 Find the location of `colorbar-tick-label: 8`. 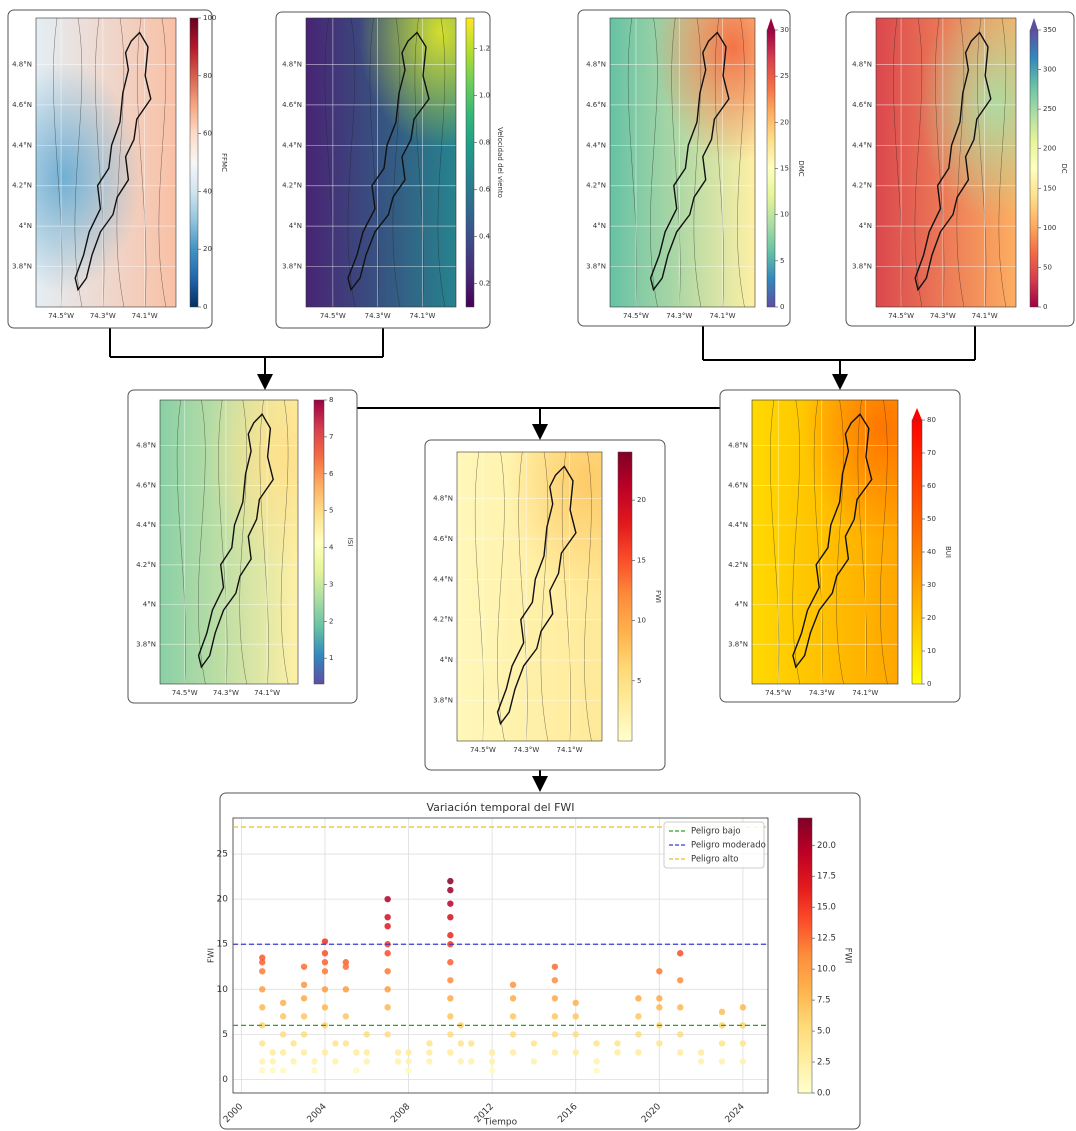

colorbar-tick-label: 8 is located at coordinates (331, 400).